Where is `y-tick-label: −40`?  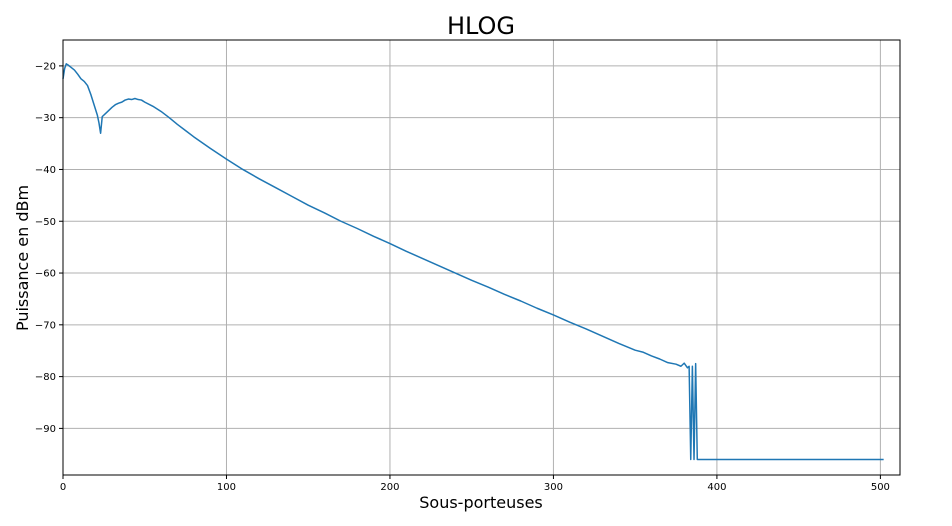 y-tick-label: −40 is located at coordinates (45, 170).